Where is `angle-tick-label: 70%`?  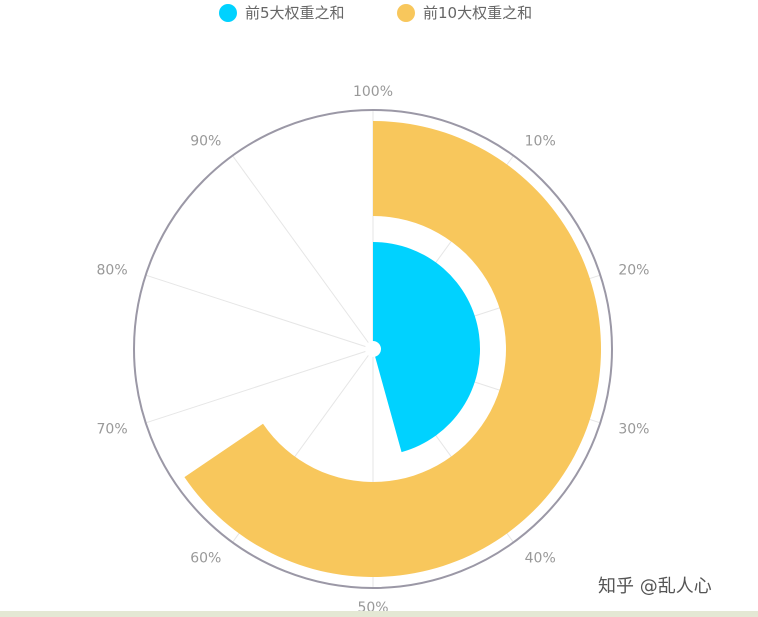
angle-tick-label: 70% is located at coordinates (112, 430).